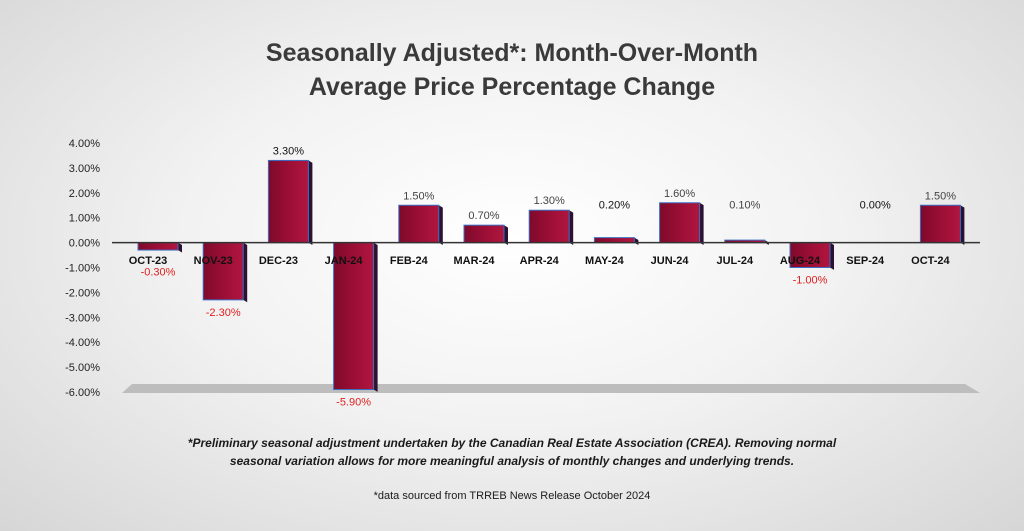 This screenshot has height=531, width=1024. What do you see at coordinates (213, 261) in the screenshot?
I see `category-label: NOV-23` at bounding box center [213, 261].